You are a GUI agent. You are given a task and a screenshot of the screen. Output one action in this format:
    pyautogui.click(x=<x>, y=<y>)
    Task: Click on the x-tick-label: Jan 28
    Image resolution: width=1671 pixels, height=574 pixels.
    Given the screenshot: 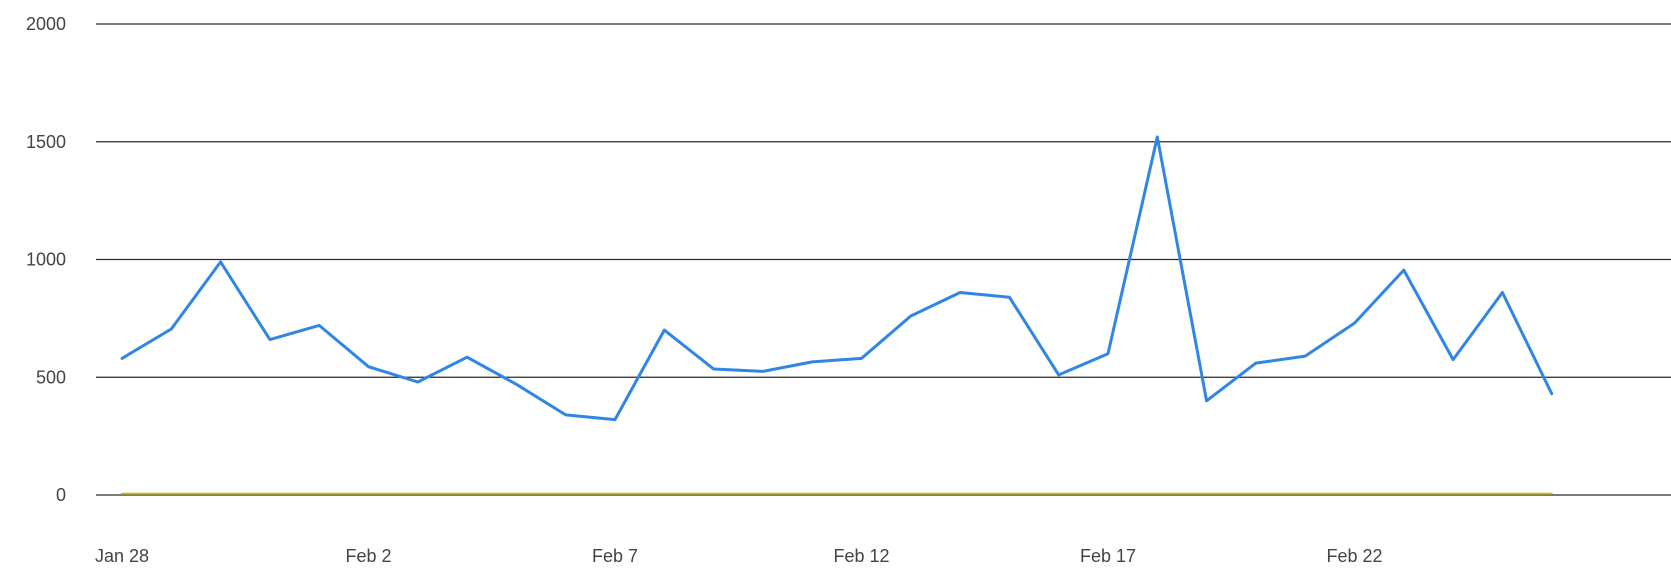 What is the action you would take?
    pyautogui.click(x=122, y=556)
    